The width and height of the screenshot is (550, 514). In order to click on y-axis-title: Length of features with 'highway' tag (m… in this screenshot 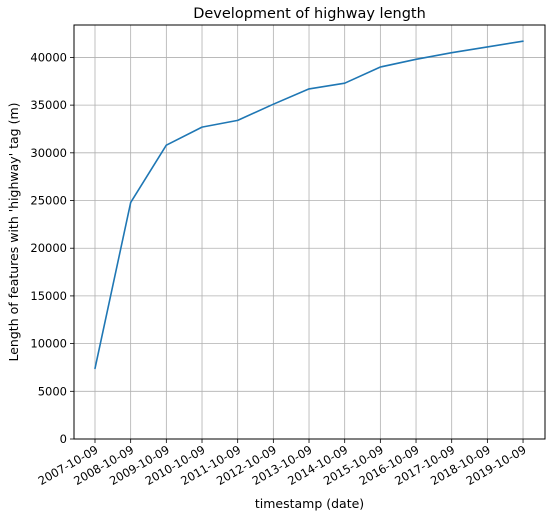, I will do `click(13, 232)`.